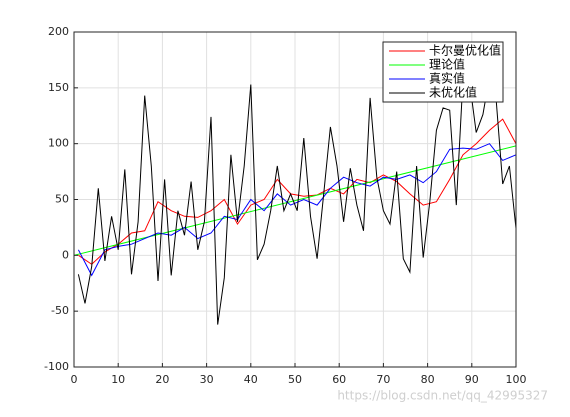 The height and width of the screenshot is (417, 570). Describe the element at coordinates (162, 379) in the screenshot. I see `x-tick-label: 20` at that location.